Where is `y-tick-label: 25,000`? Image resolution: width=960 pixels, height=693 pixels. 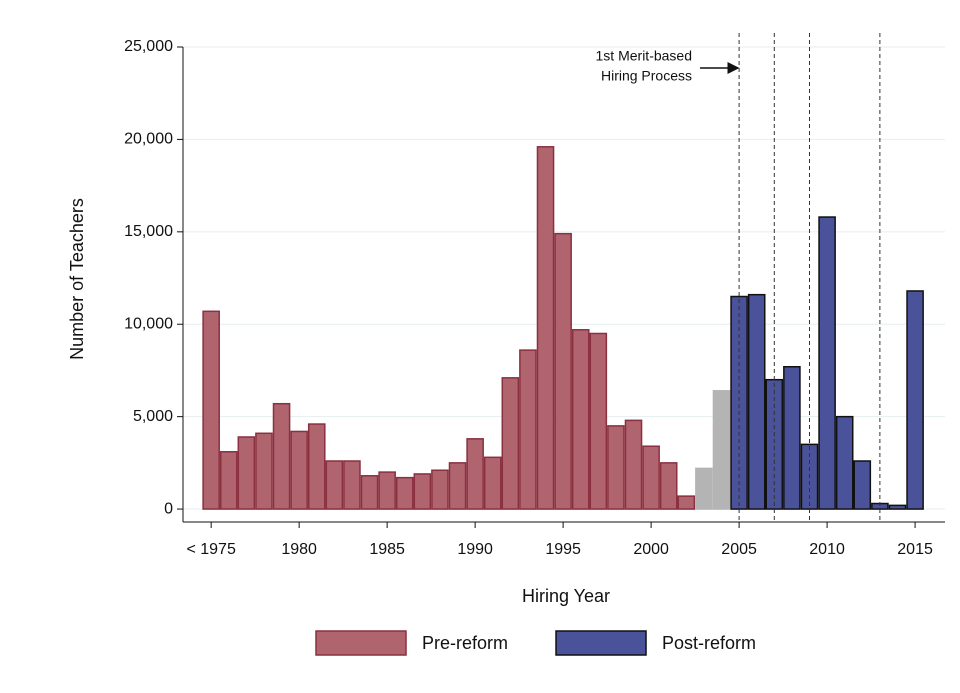 y-tick-label: 25,000 is located at coordinates (148, 46).